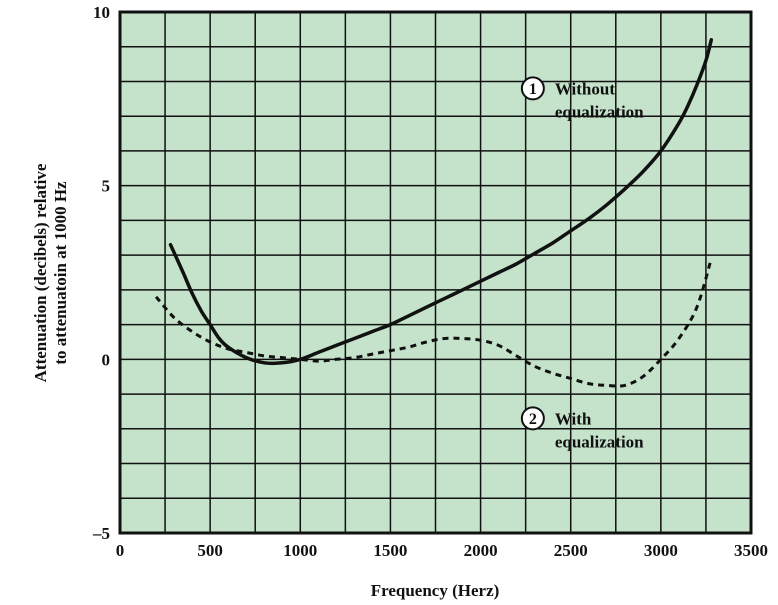  I want to click on y-axis-title-line-1: Attenuation (decibels) relative, so click(40, 272).